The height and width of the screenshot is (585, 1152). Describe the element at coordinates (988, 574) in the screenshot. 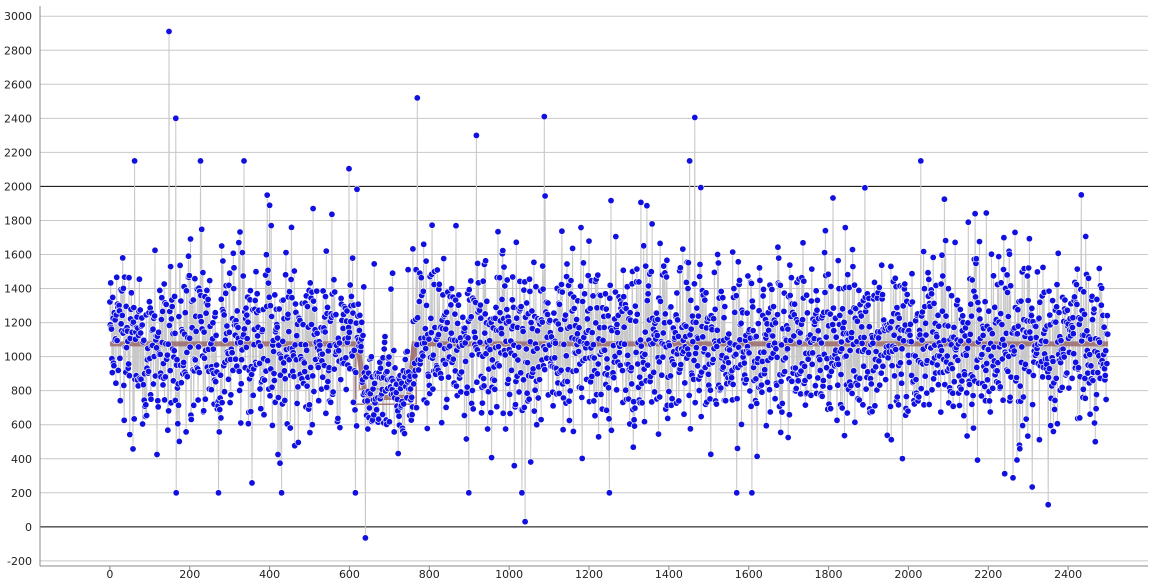

I see `x-tick-label: 2200` at that location.